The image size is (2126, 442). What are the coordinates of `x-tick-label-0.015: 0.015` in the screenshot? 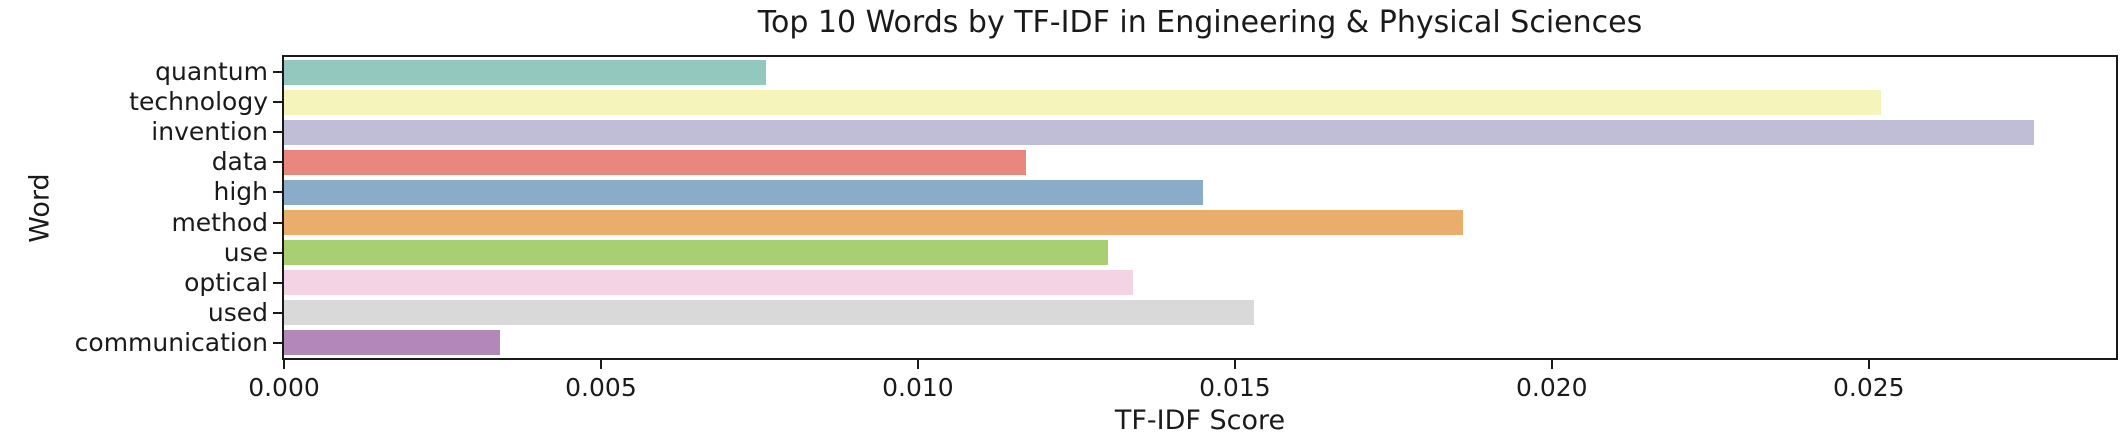 It's located at (1235, 387).